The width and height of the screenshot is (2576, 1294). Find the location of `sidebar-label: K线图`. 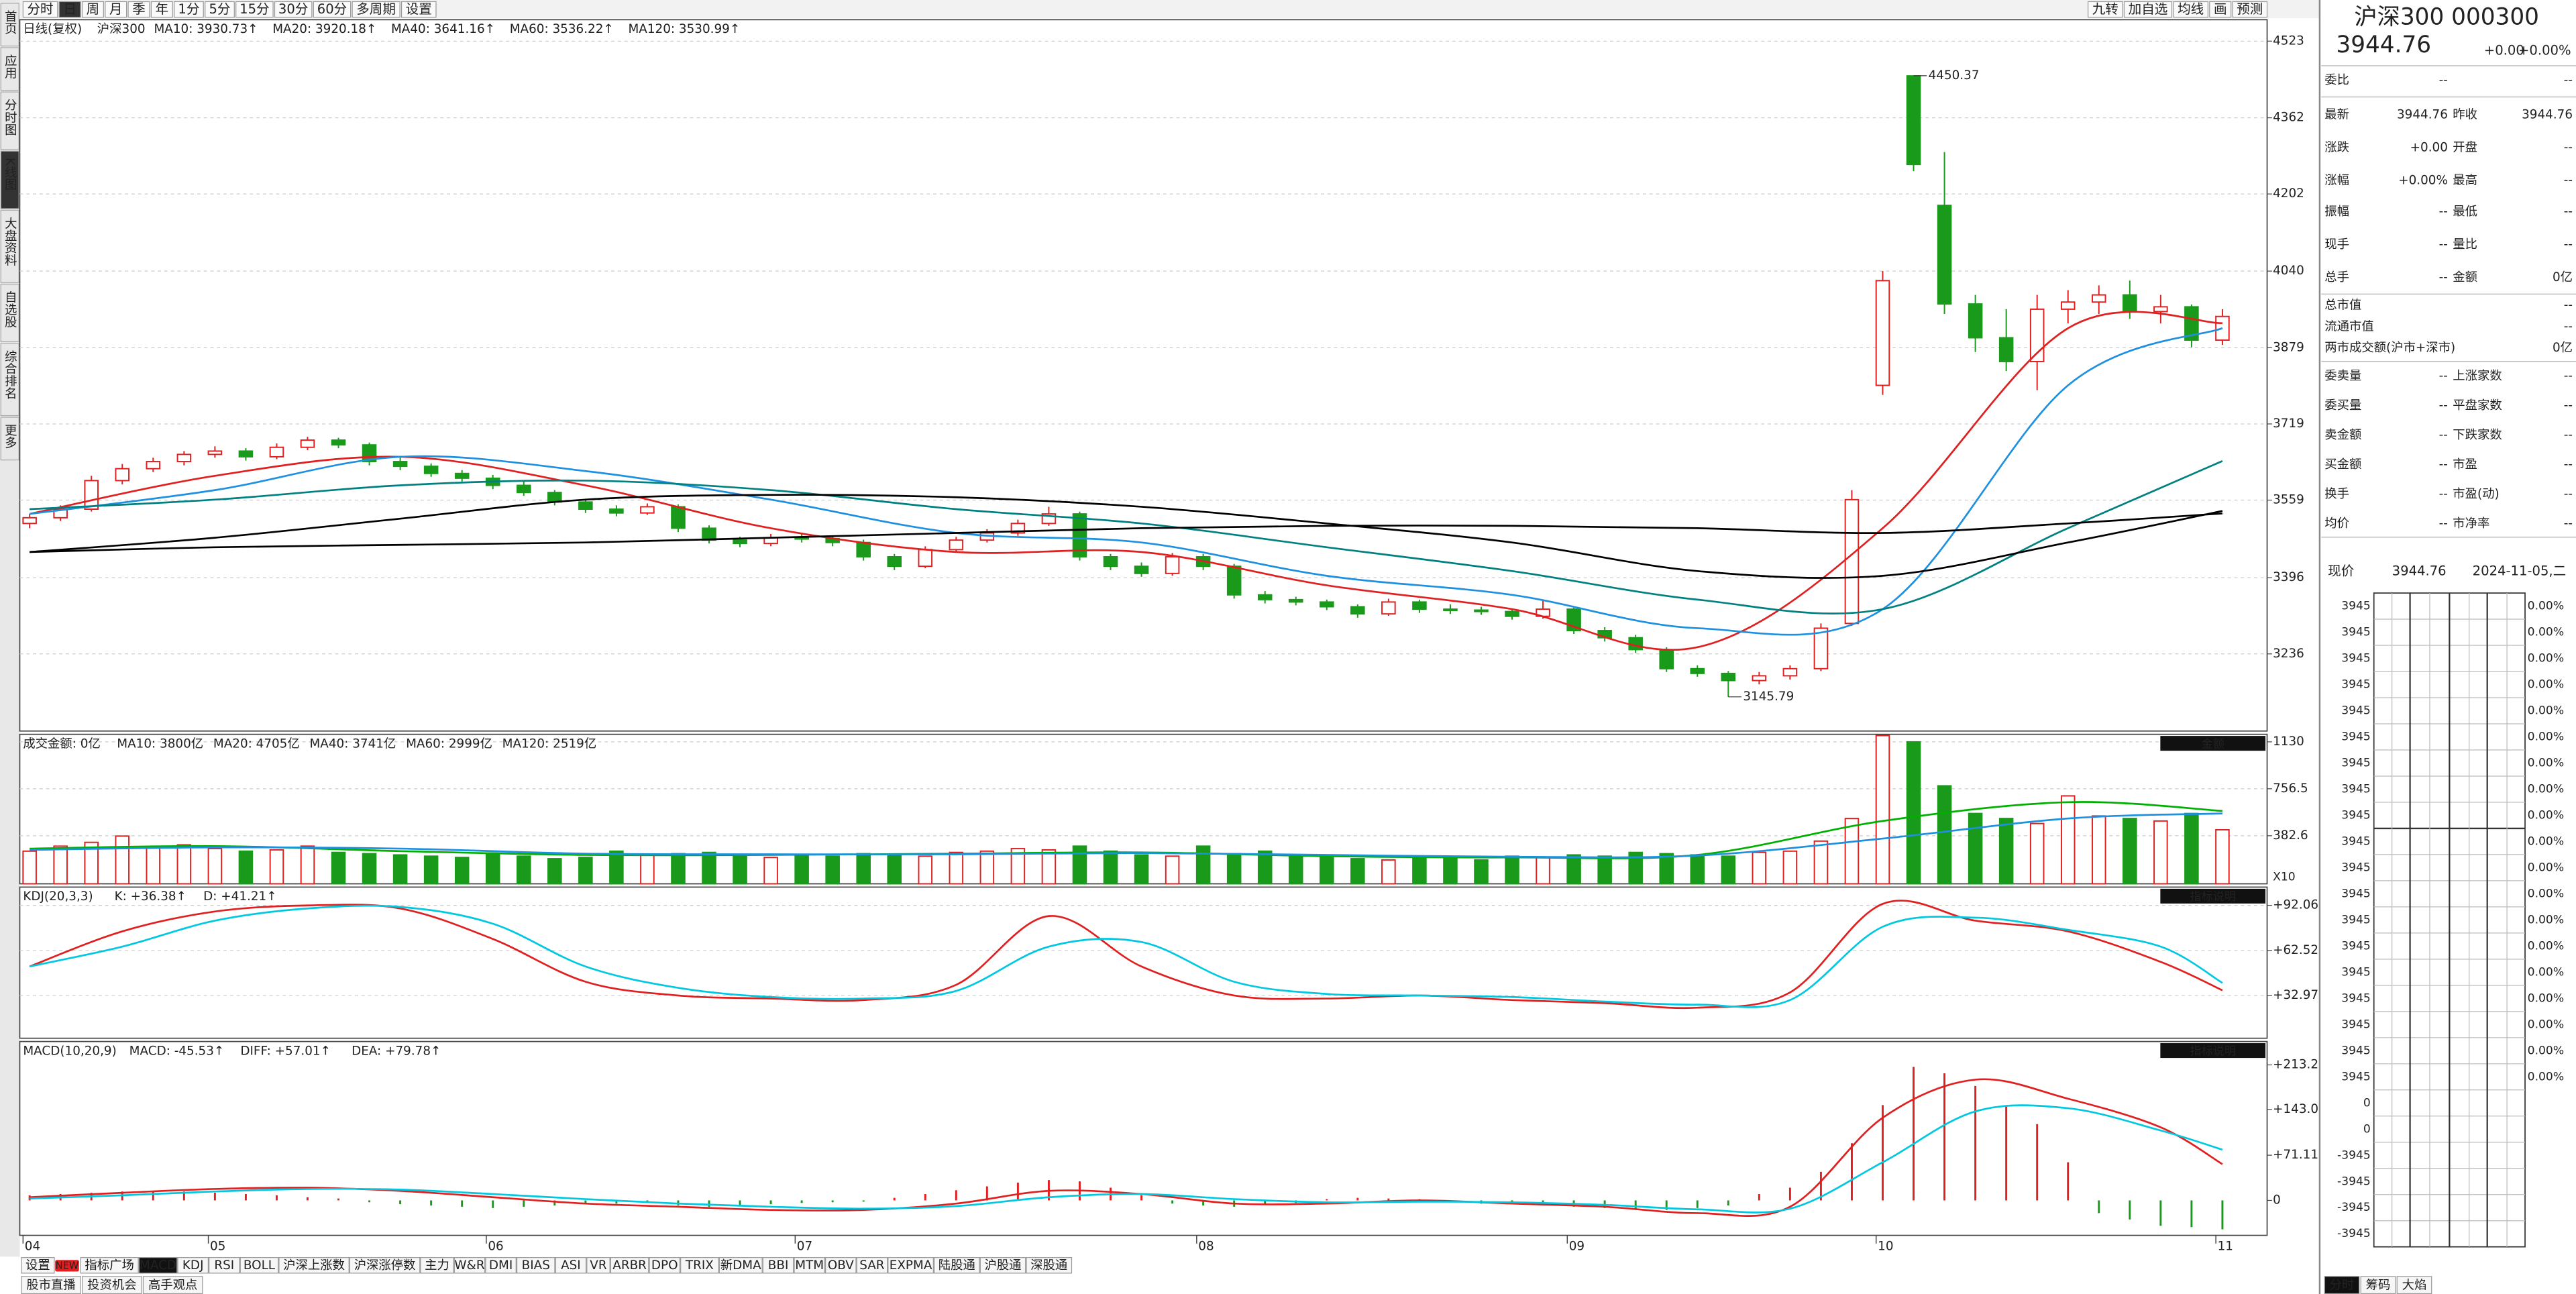

sidebar-label: K线图 is located at coordinates (10, 174).